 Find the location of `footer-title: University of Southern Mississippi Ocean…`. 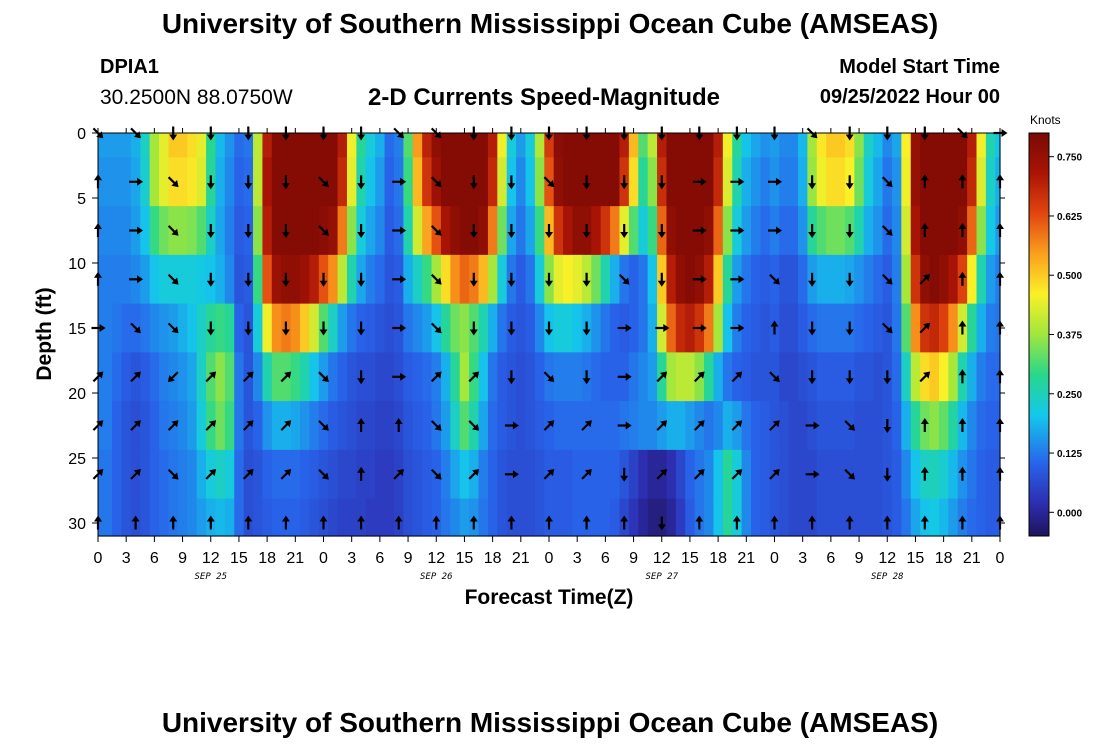

footer-title: University of Southern Mississippi Ocean… is located at coordinates (550, 722).